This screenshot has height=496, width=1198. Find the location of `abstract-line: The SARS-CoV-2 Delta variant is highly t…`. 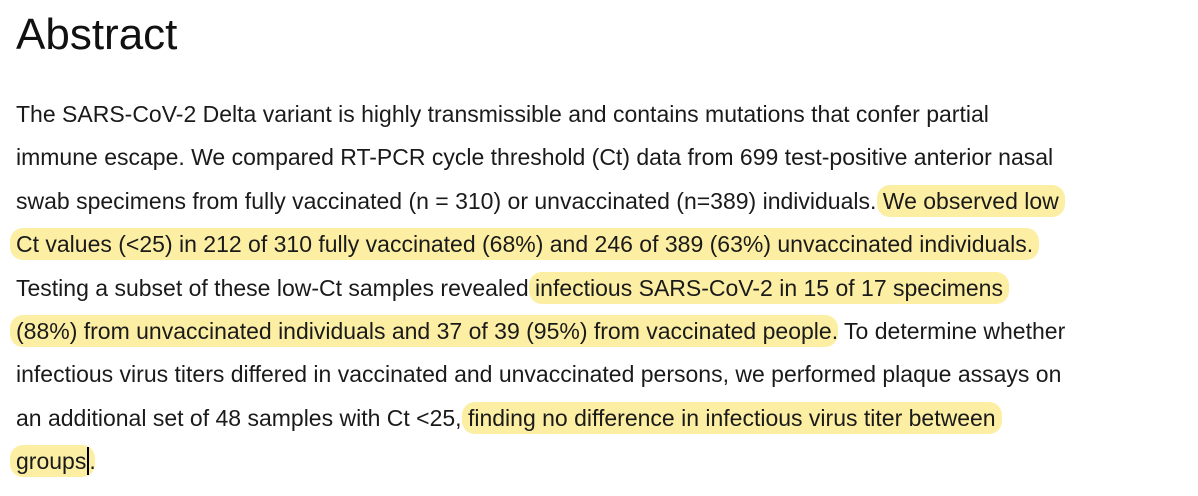

abstract-line: The SARS-CoV-2 Delta variant is highly t… is located at coordinates (601, 114).